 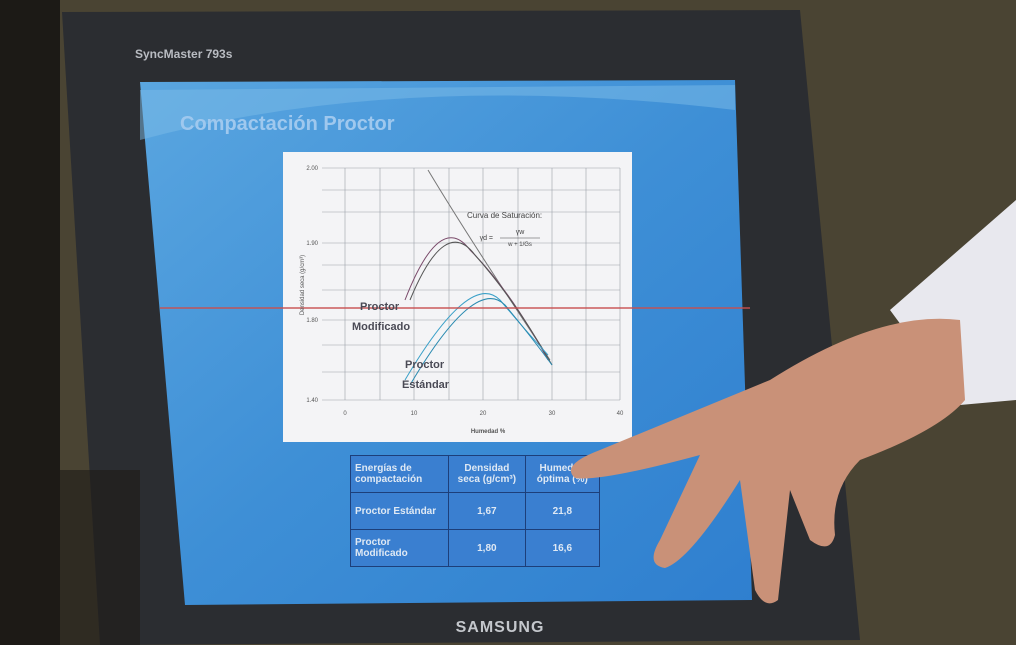 What do you see at coordinates (437, 112) in the screenshot?
I see `slide-swoosh` at bounding box center [437, 112].